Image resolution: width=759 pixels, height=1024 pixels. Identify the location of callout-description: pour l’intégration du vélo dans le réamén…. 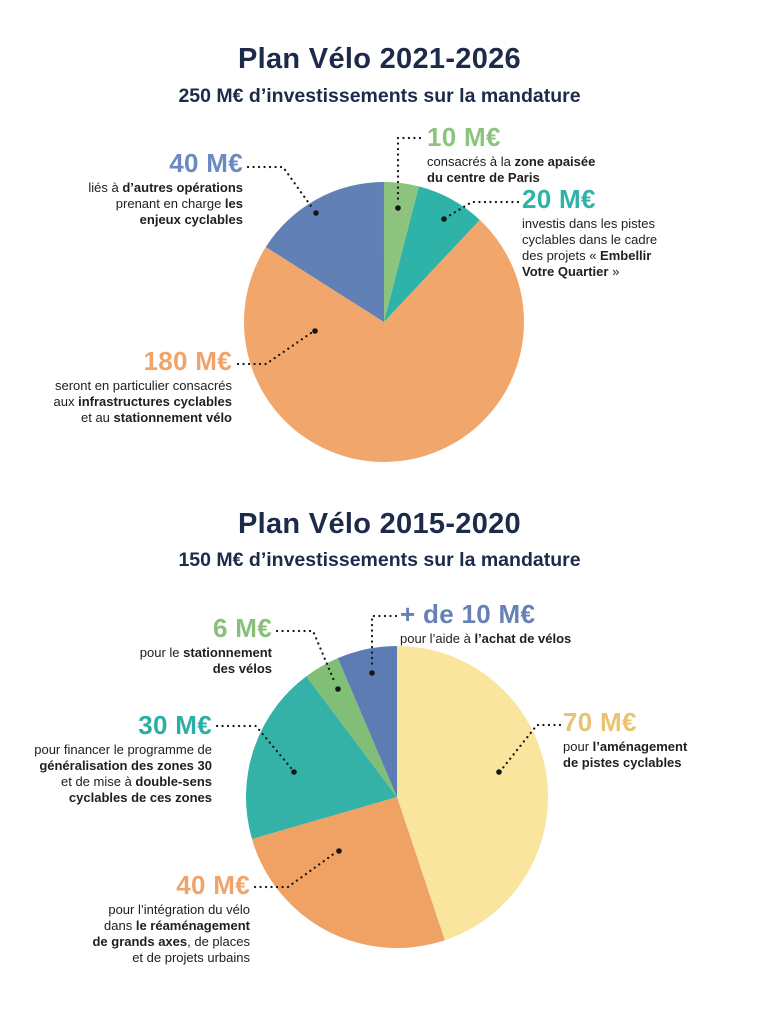
(171, 933).